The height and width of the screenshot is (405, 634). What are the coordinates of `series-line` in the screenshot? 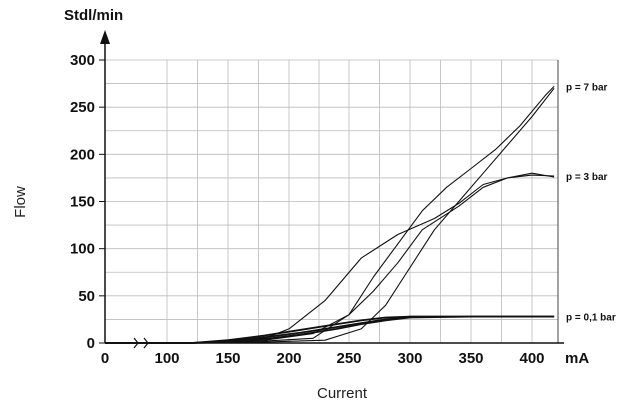 It's located at (330, 329).